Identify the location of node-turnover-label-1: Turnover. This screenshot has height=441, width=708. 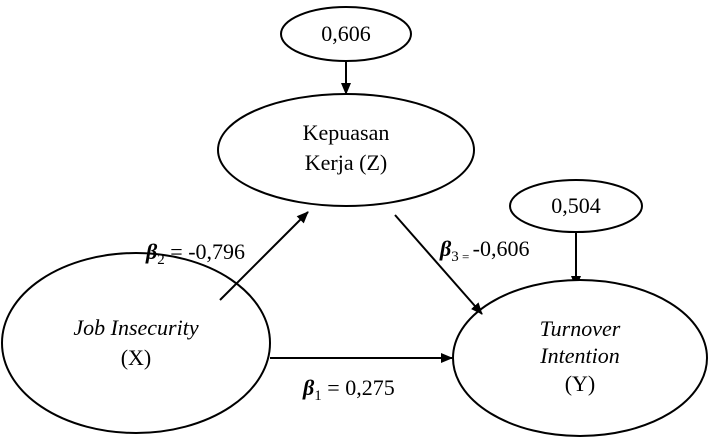
(580, 328).